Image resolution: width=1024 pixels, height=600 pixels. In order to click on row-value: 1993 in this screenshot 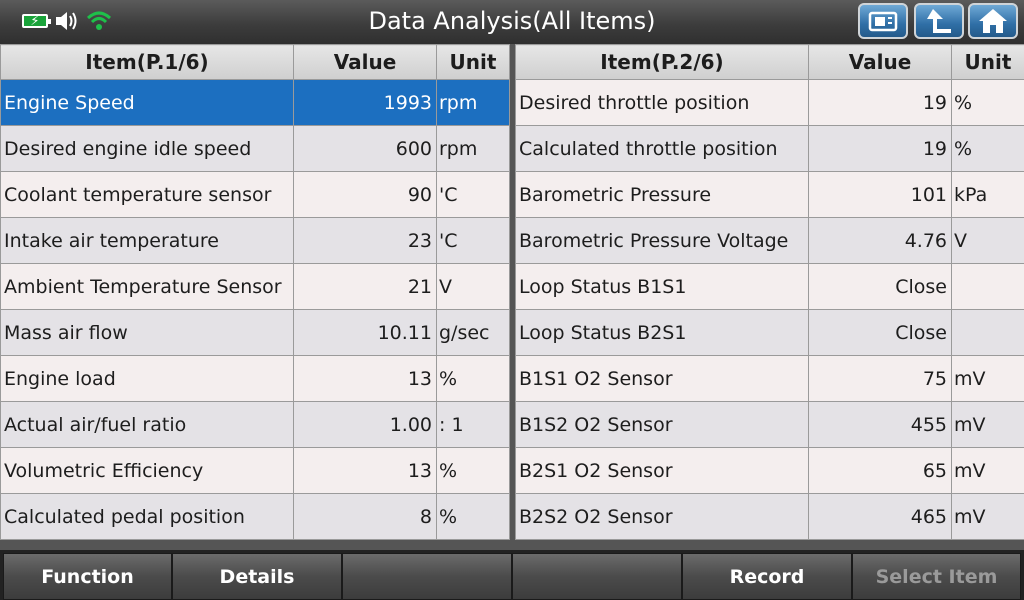, I will do `click(365, 102)`.